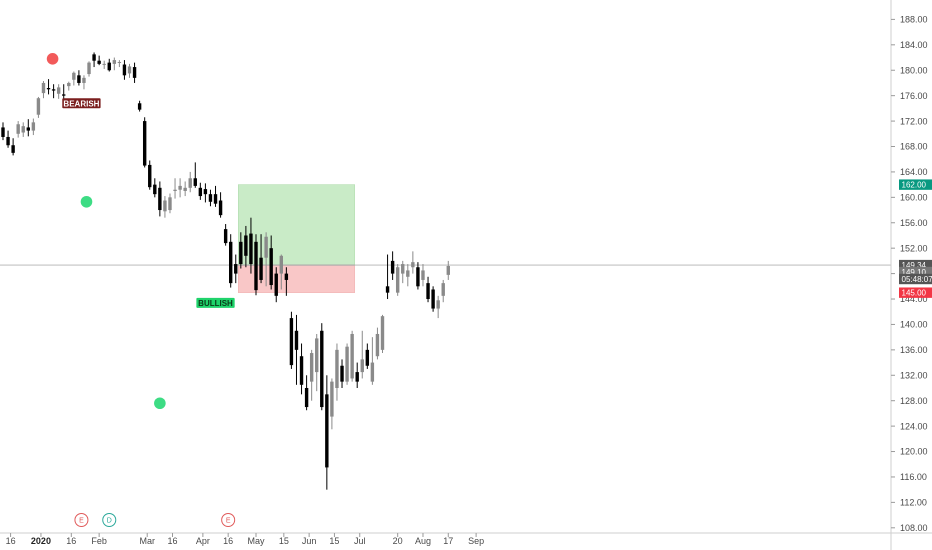 This screenshot has height=550, width=932. Describe the element at coordinates (109, 520) in the screenshot. I see `event-marker: D` at that location.